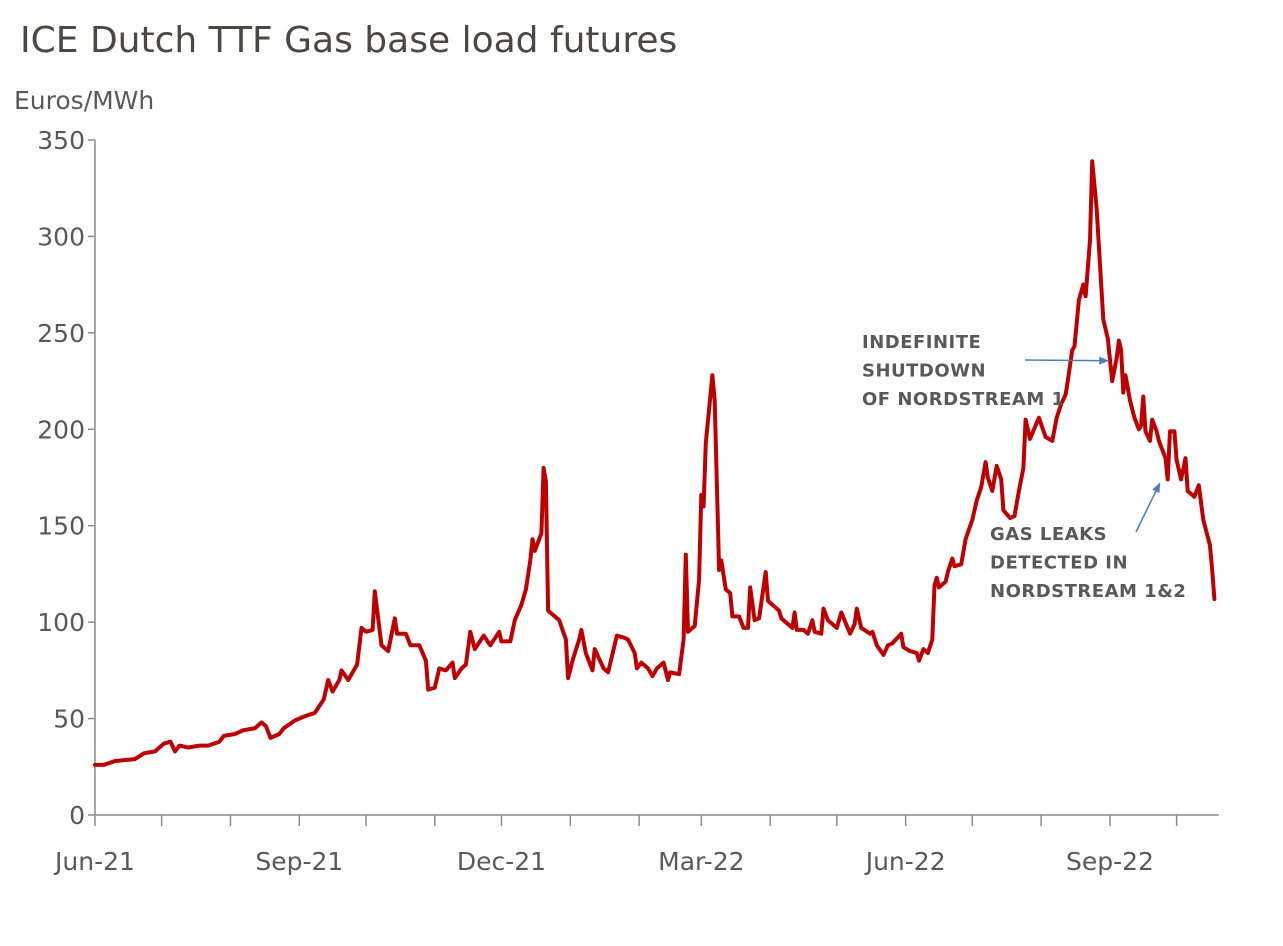  What do you see at coordinates (924, 371) in the screenshot?
I see `annotation-text: SHUTDOWN` at bounding box center [924, 371].